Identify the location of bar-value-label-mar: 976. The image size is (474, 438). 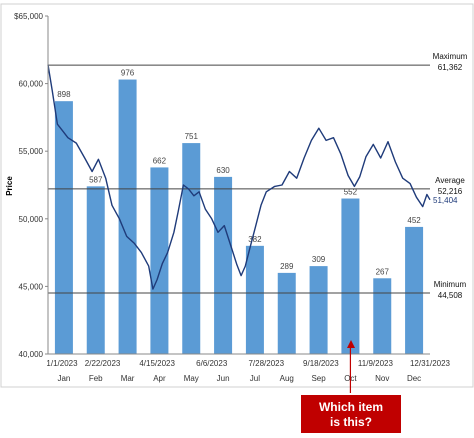
(128, 73).